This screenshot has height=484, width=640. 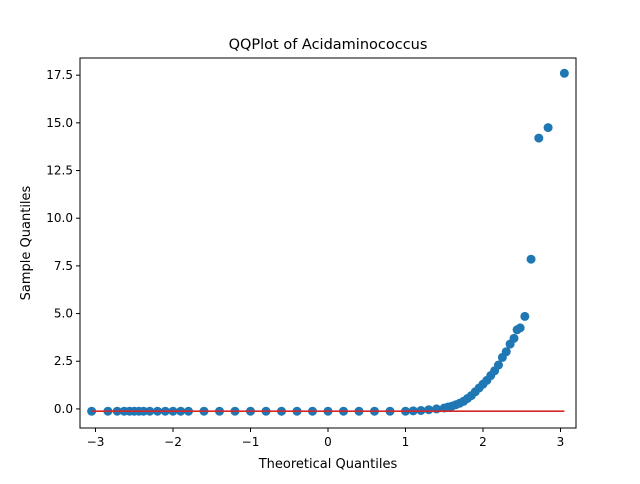 What do you see at coordinates (561, 442) in the screenshot?
I see `x-tick-label: 3` at bounding box center [561, 442].